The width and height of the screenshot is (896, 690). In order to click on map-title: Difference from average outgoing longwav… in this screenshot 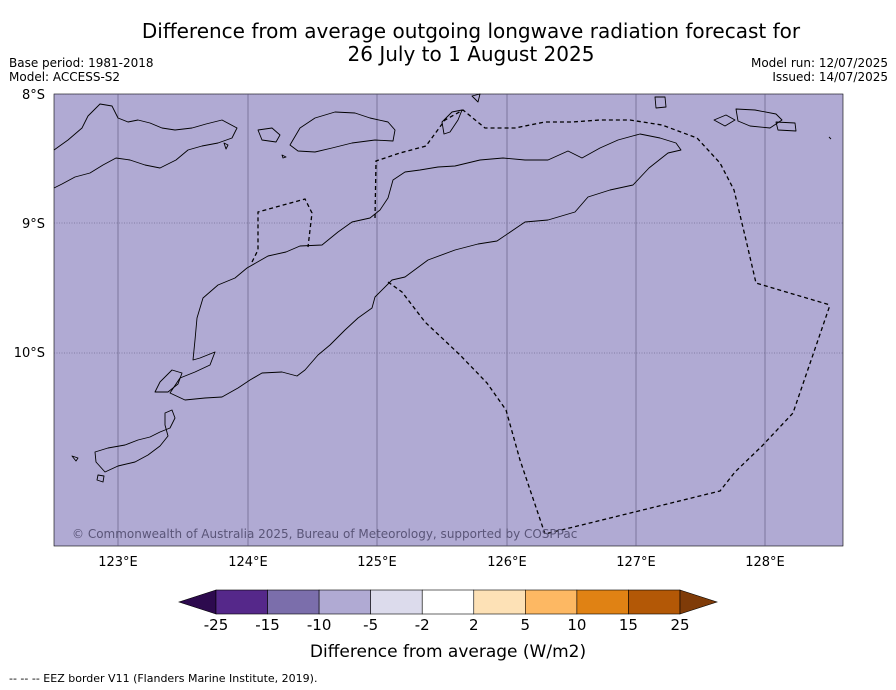, I will do `click(448, 43)`.